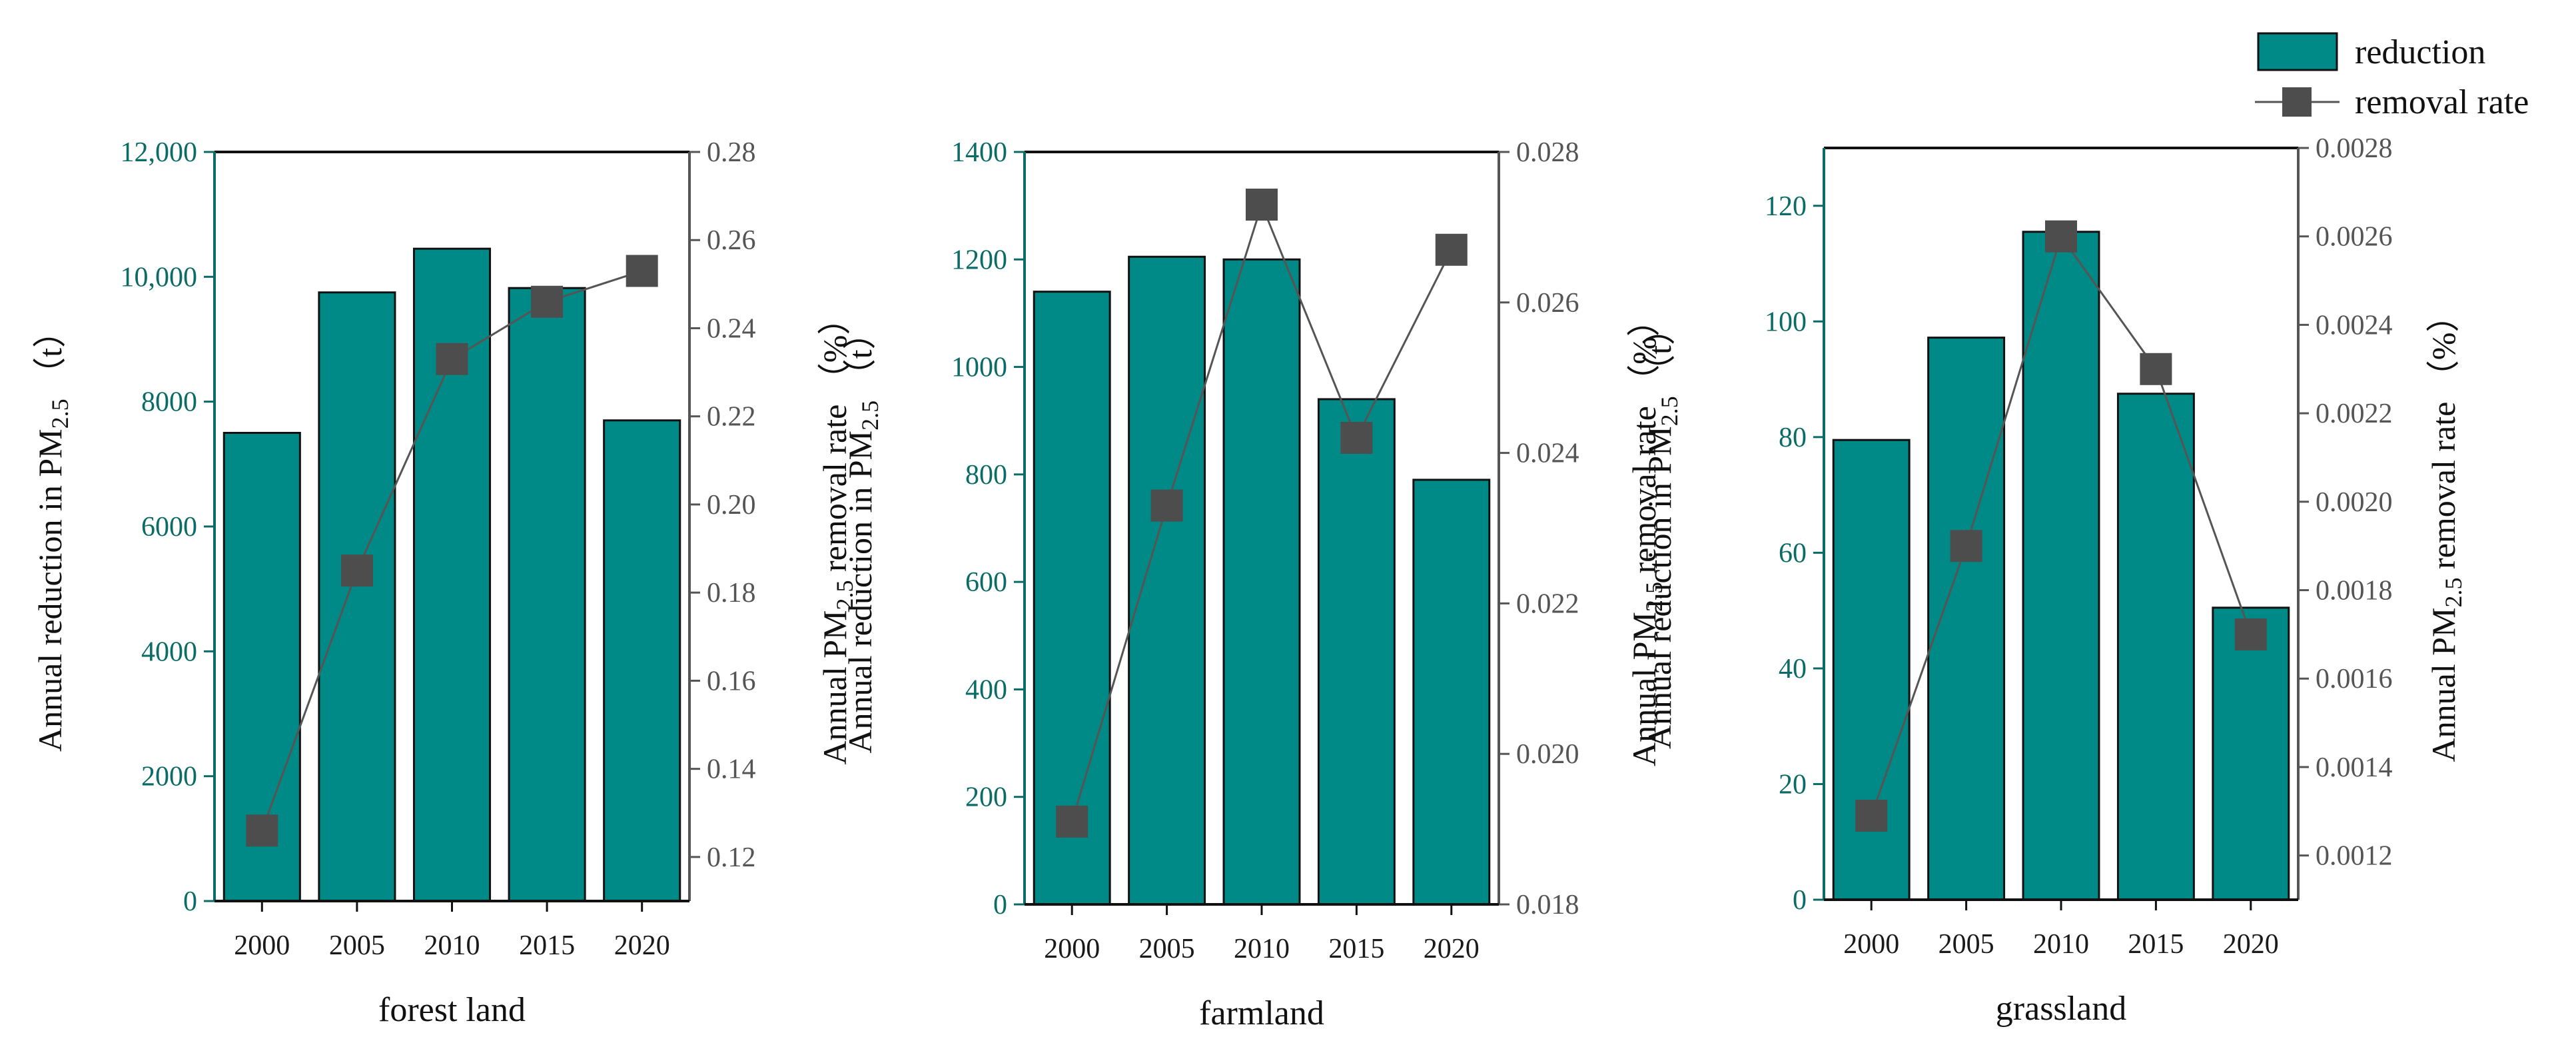  I want to click on right-tick-label: 0.0026, so click(2354, 238).